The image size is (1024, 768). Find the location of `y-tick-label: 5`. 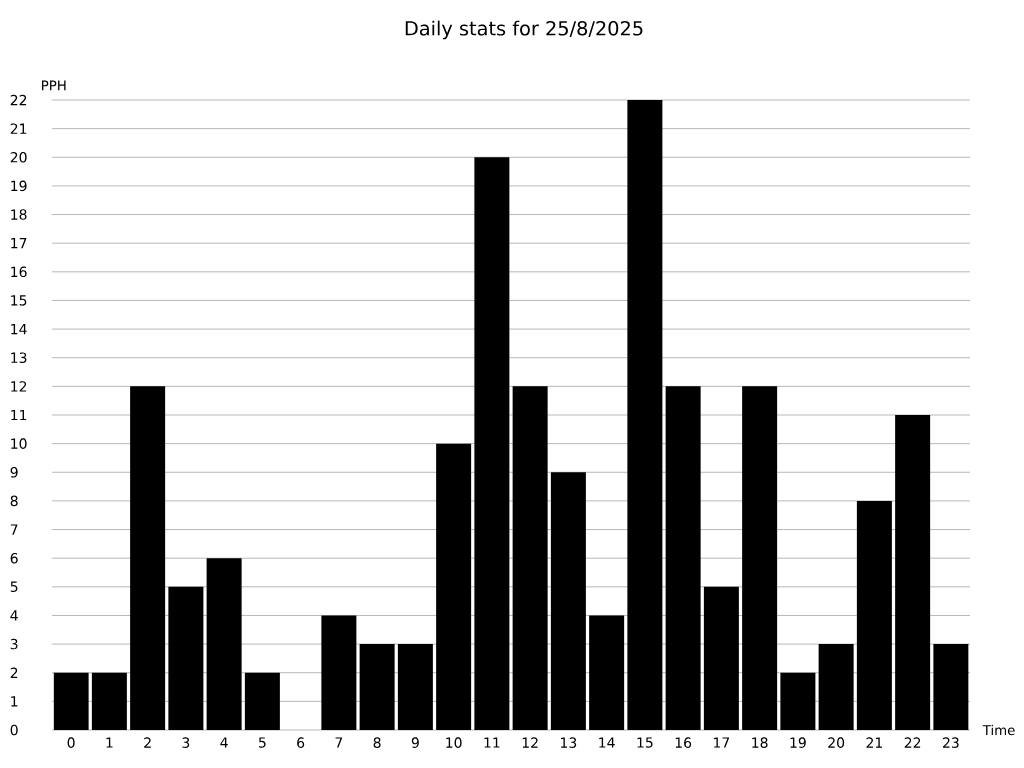

y-tick-label: 5 is located at coordinates (14, 587).